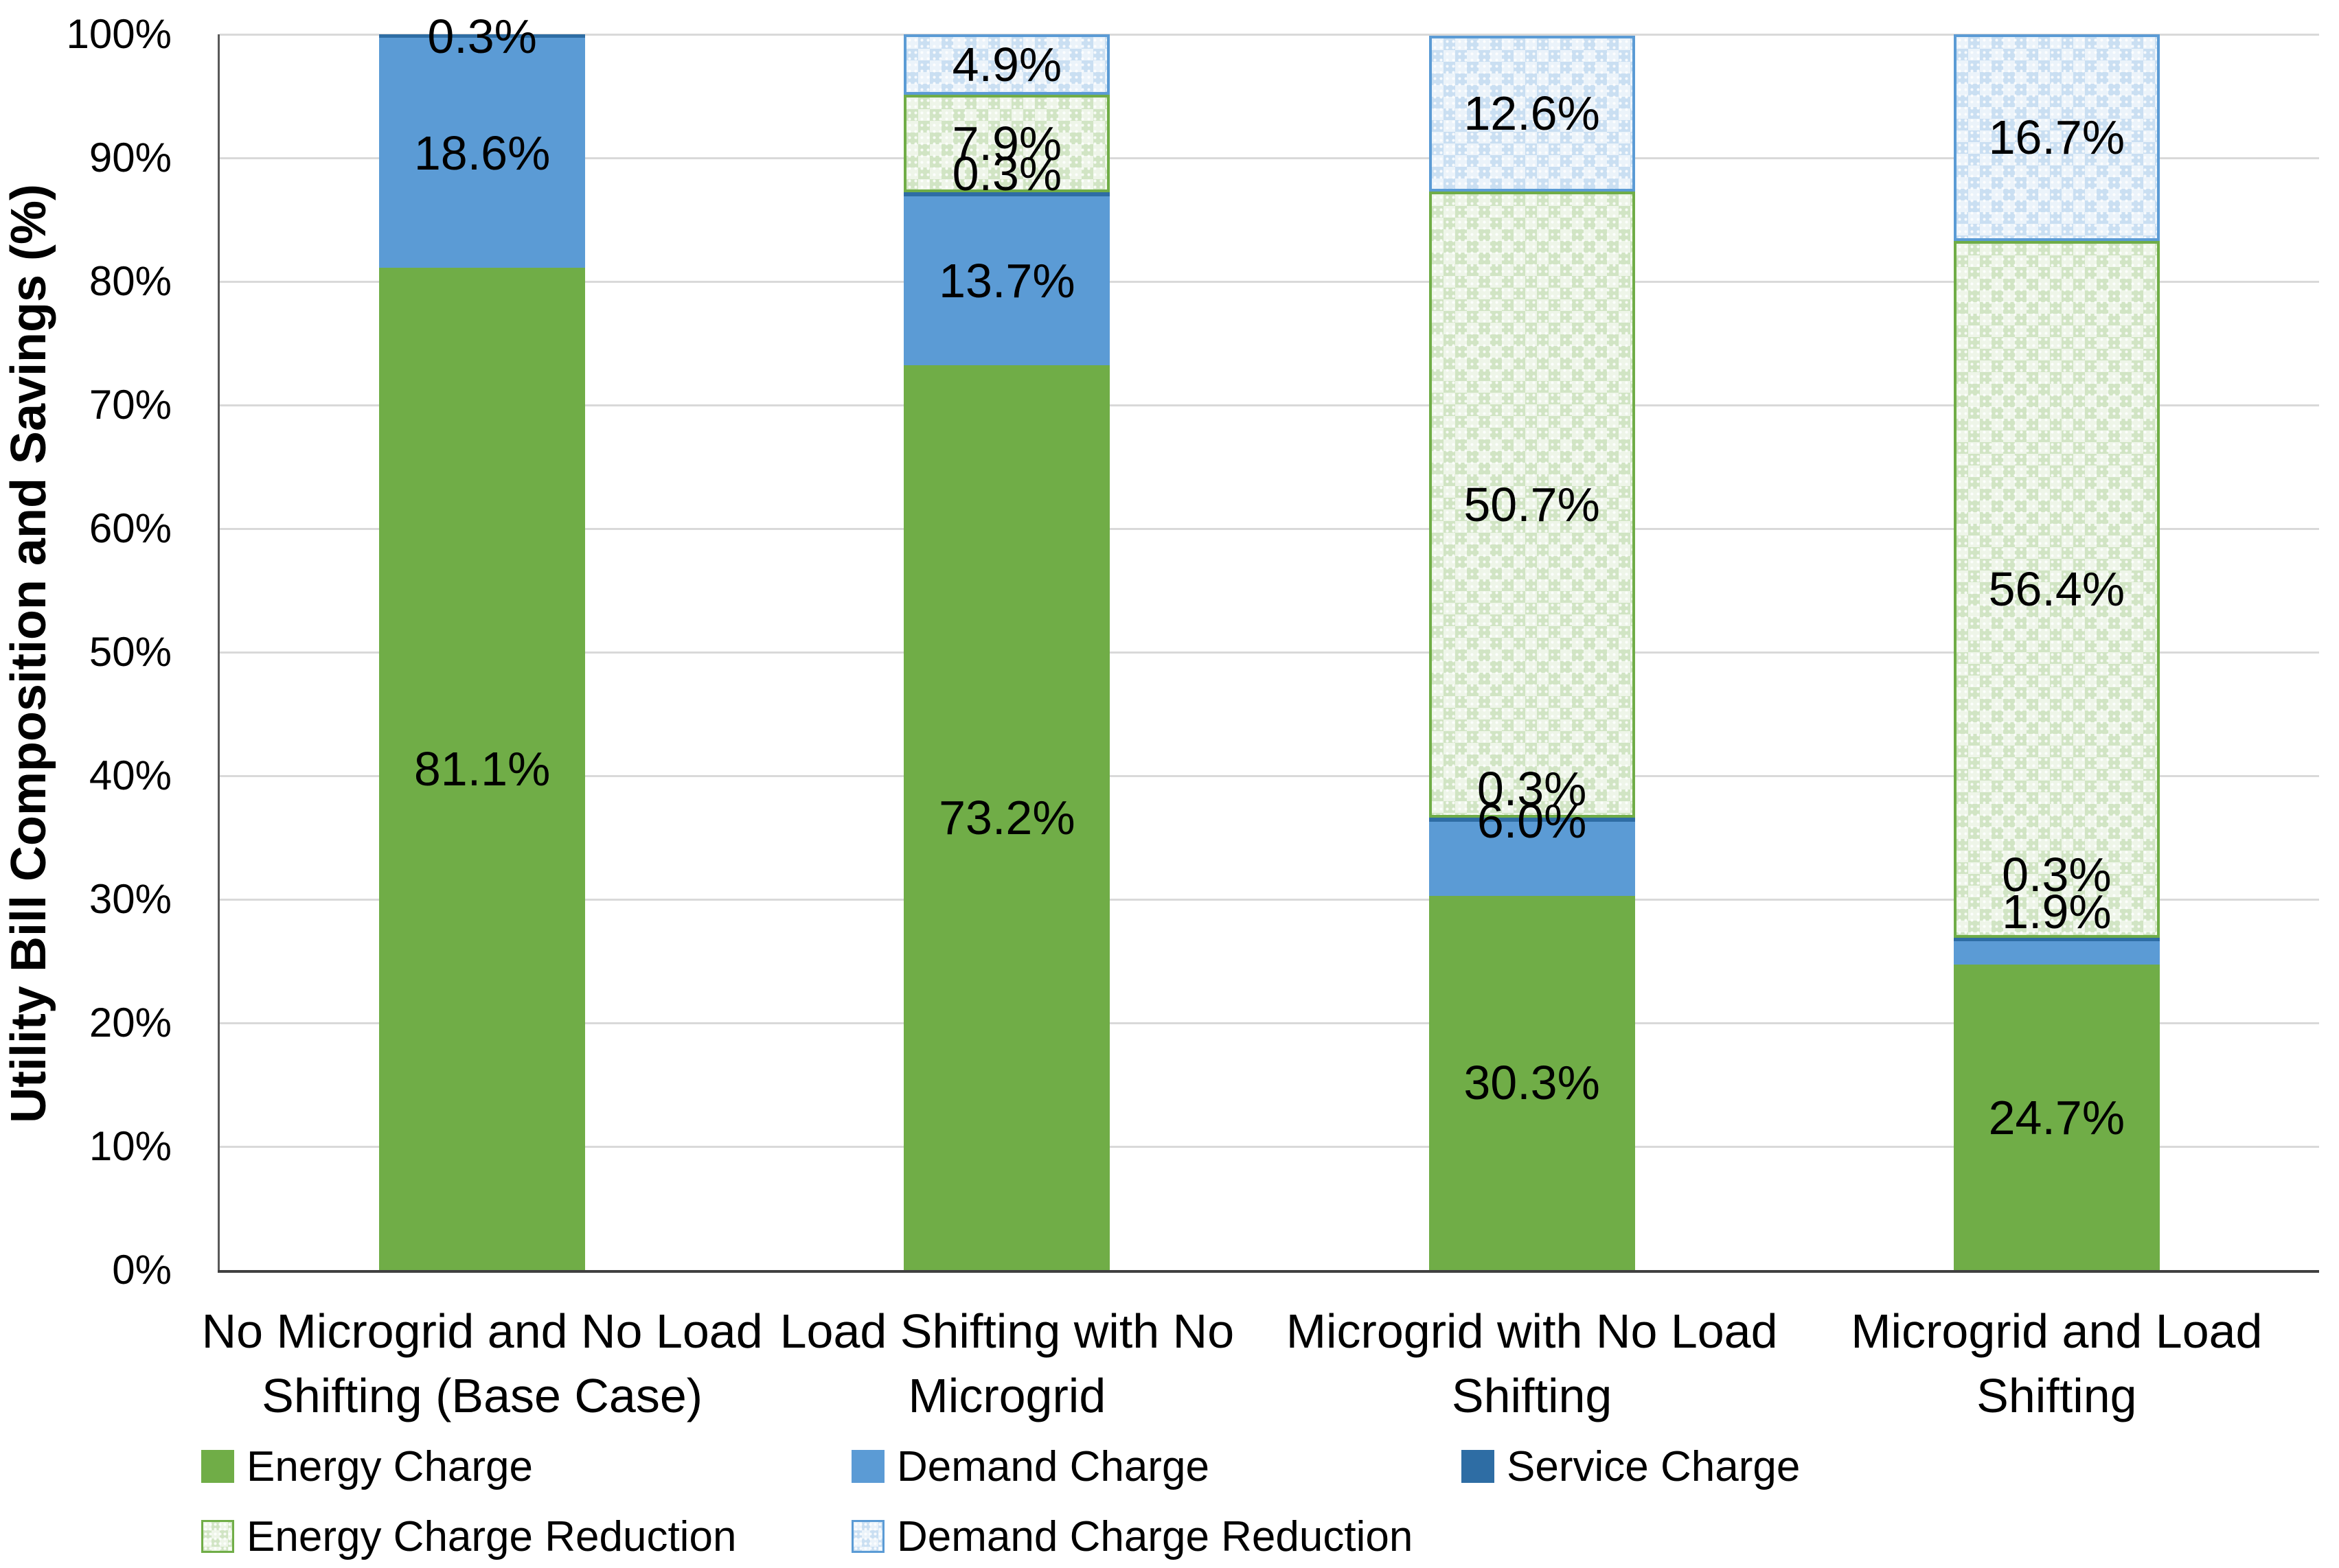  I want to click on x-category-label-line: Microgrid, so click(1007, 1395).